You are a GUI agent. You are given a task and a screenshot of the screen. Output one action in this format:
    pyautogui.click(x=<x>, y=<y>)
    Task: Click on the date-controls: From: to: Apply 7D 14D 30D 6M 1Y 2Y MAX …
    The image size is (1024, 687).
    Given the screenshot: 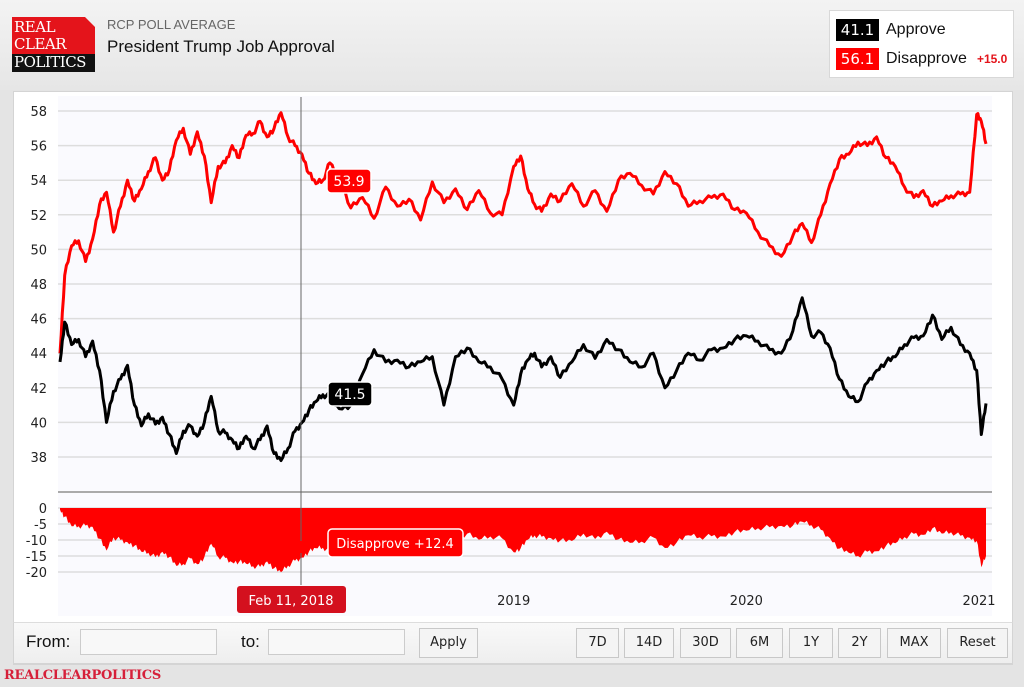 What is the action you would take?
    pyautogui.click(x=513, y=643)
    